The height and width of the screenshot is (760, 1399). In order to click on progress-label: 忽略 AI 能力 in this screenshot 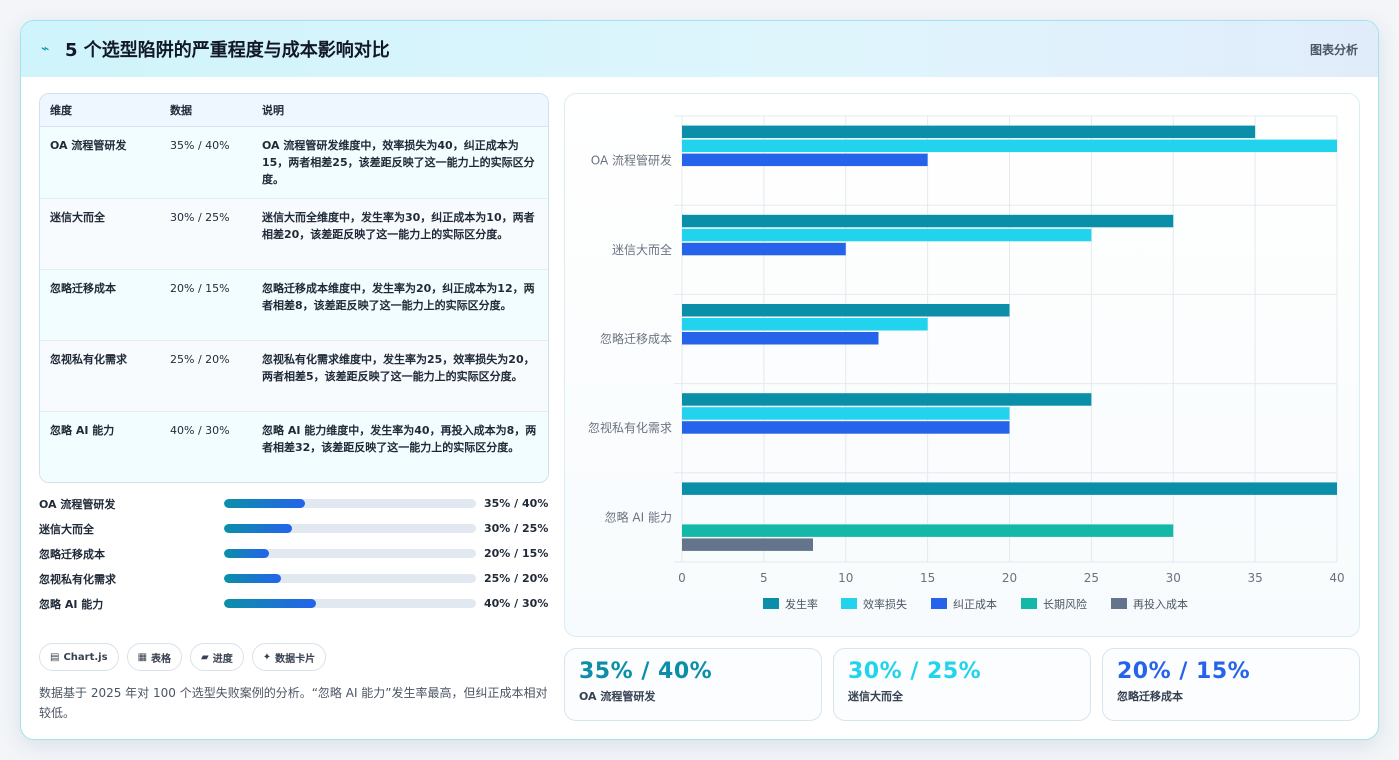, I will do `click(71, 604)`.